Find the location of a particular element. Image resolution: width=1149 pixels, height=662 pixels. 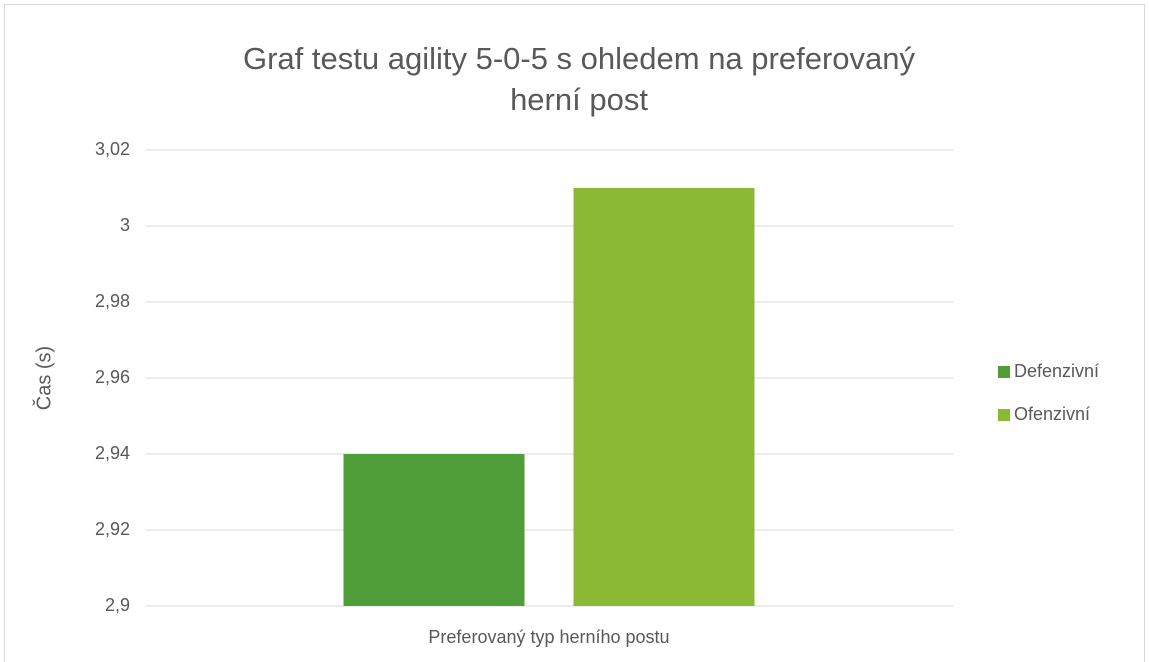

y-tick-label: 2,9 is located at coordinates (117, 605).